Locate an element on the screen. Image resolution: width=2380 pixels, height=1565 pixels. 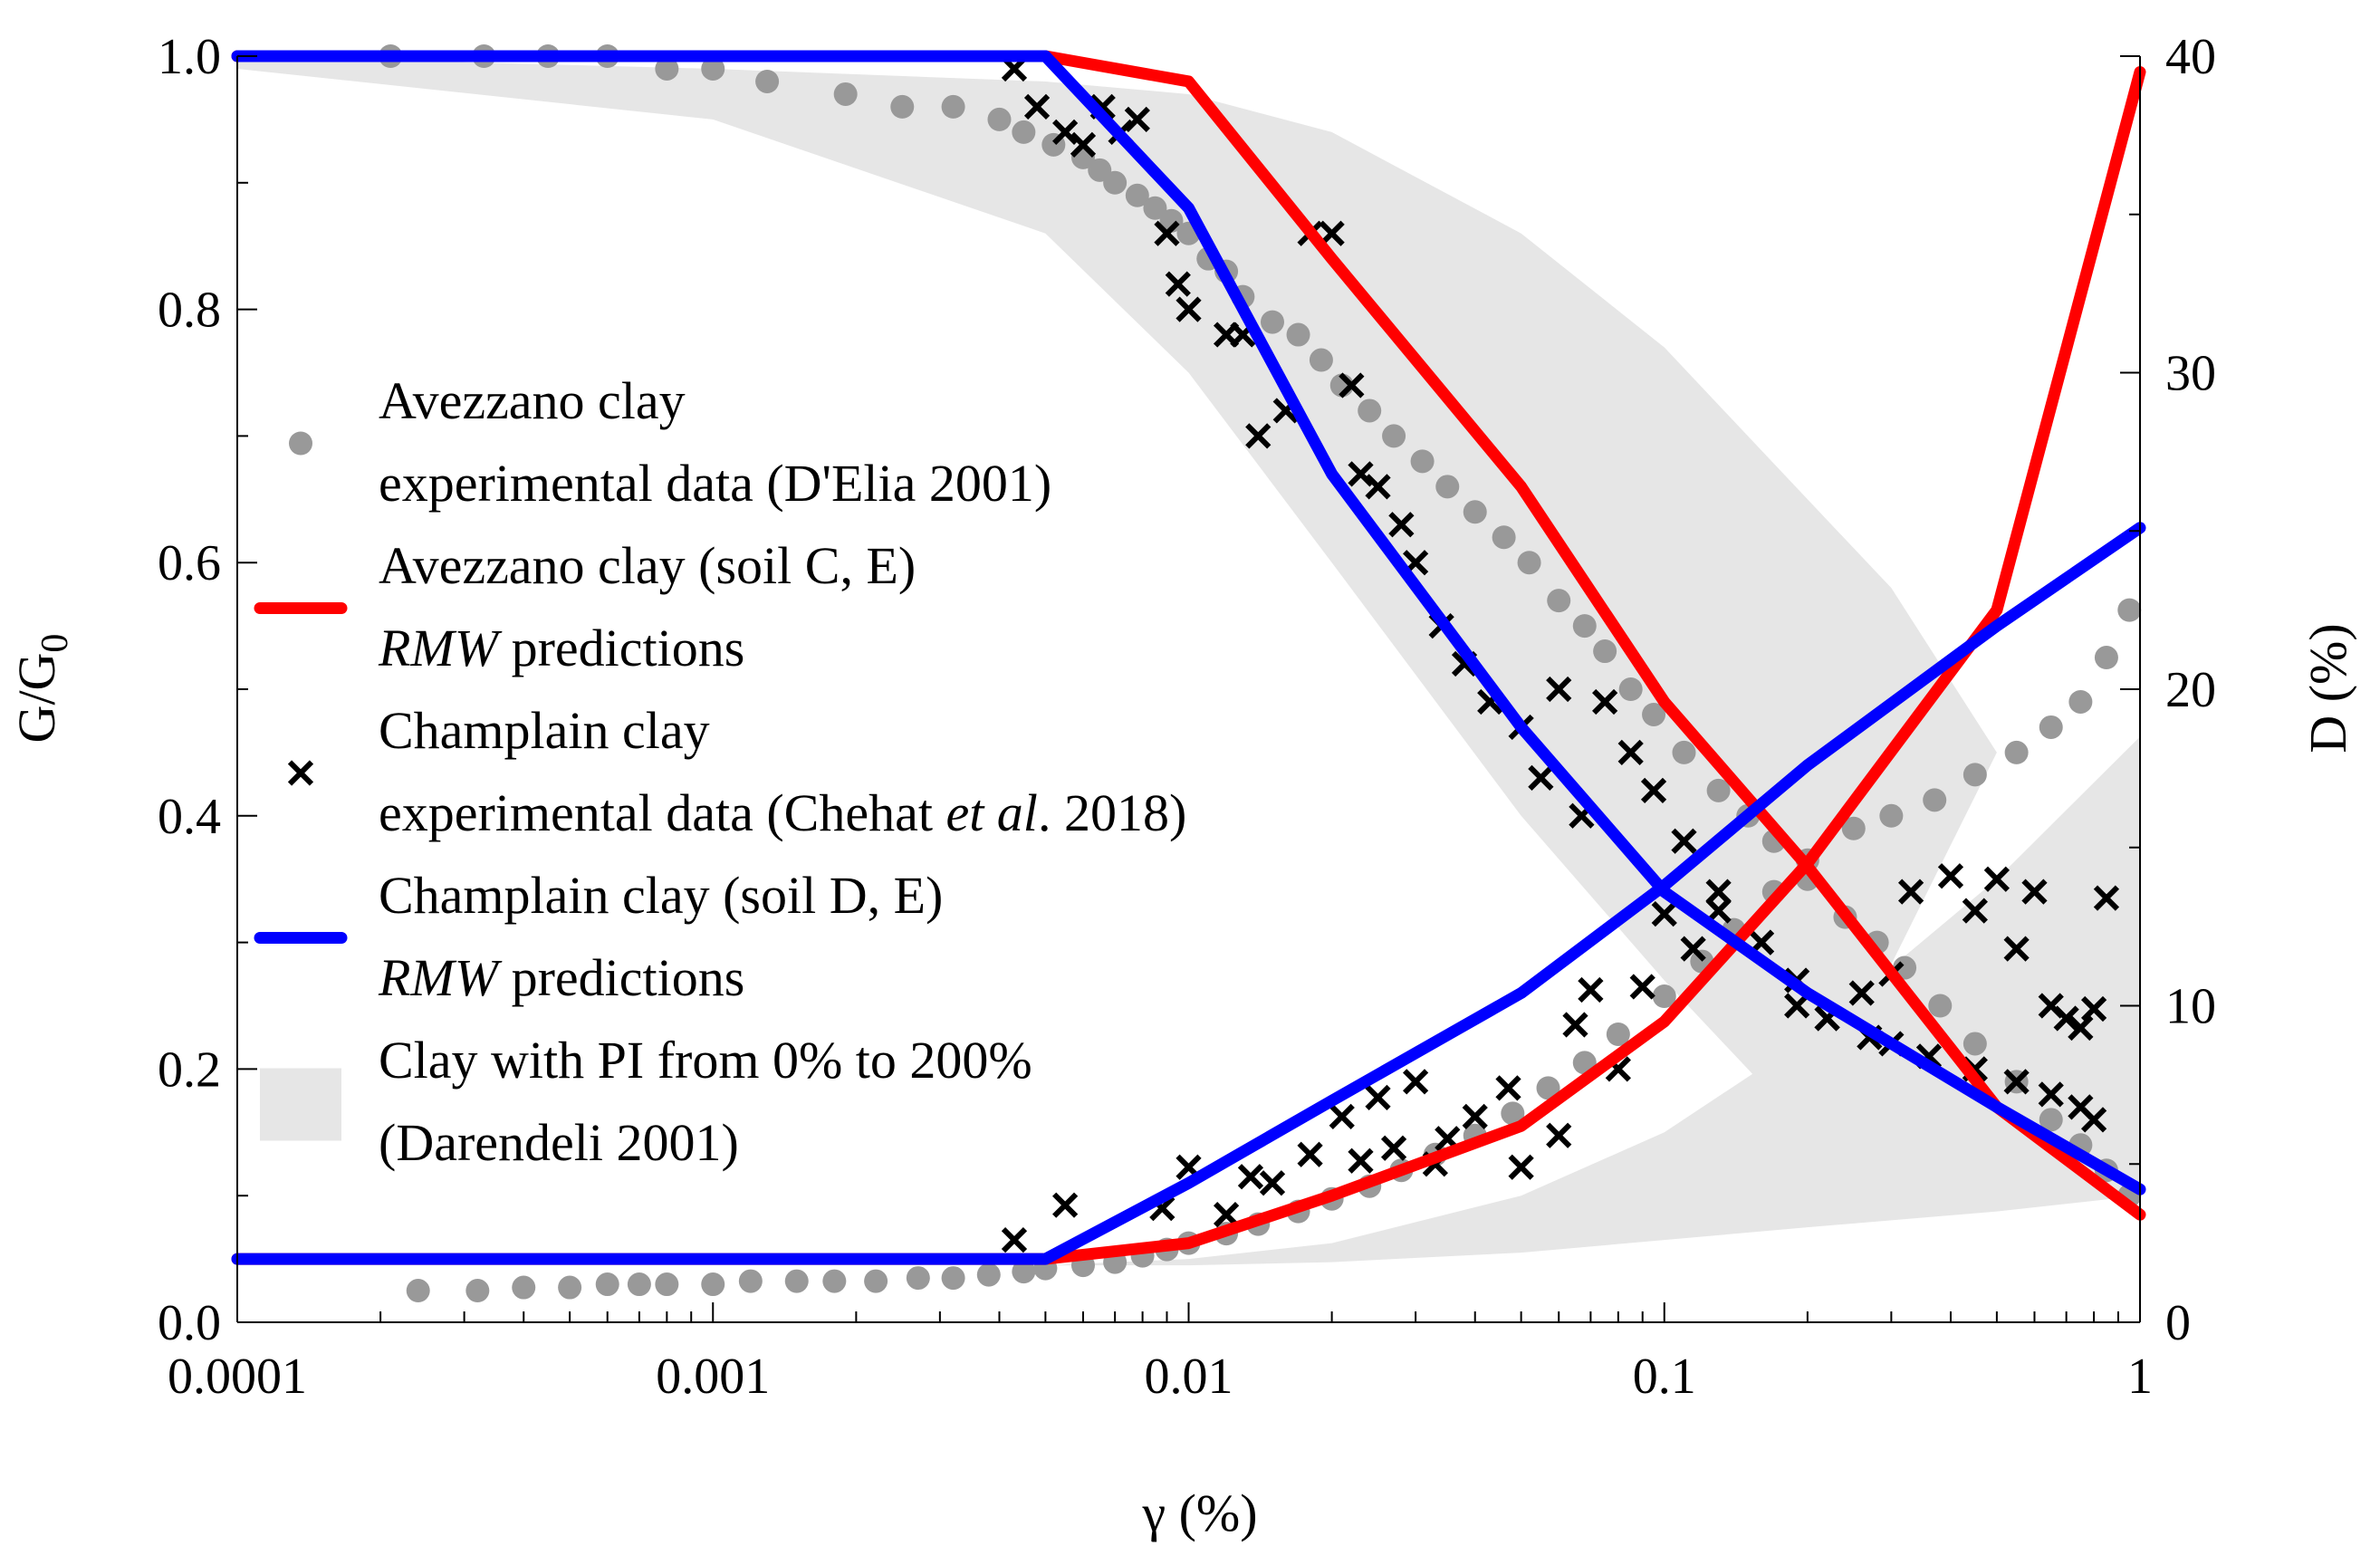
x-tick-label: 1 is located at coordinates (2140, 1377).